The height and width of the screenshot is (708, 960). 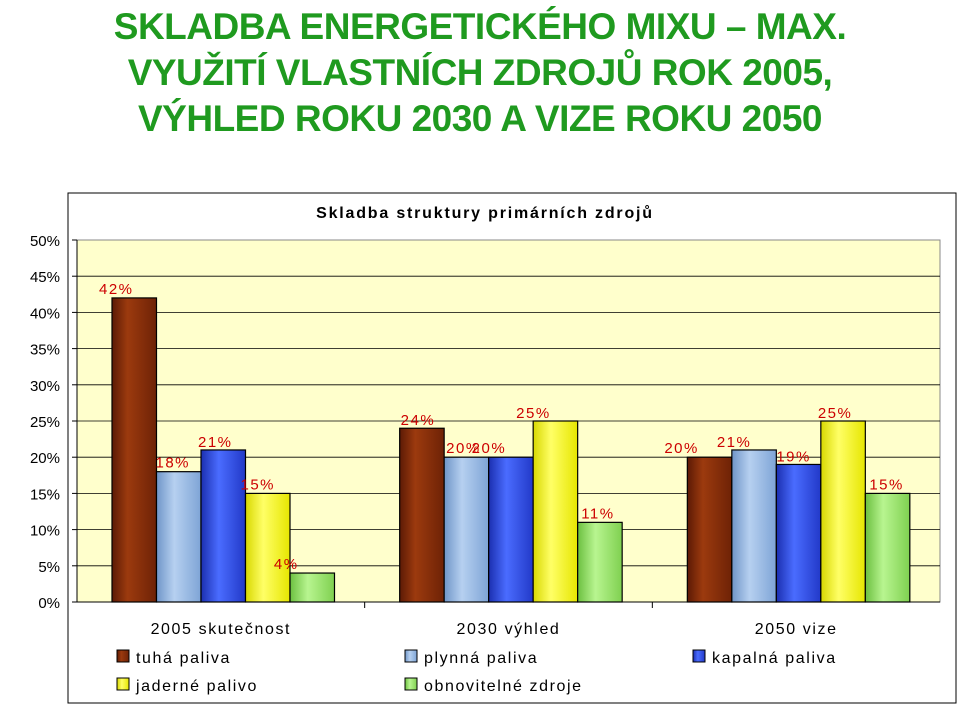 What do you see at coordinates (49, 567) in the screenshot?
I see `y-tick-label: 5%` at bounding box center [49, 567].